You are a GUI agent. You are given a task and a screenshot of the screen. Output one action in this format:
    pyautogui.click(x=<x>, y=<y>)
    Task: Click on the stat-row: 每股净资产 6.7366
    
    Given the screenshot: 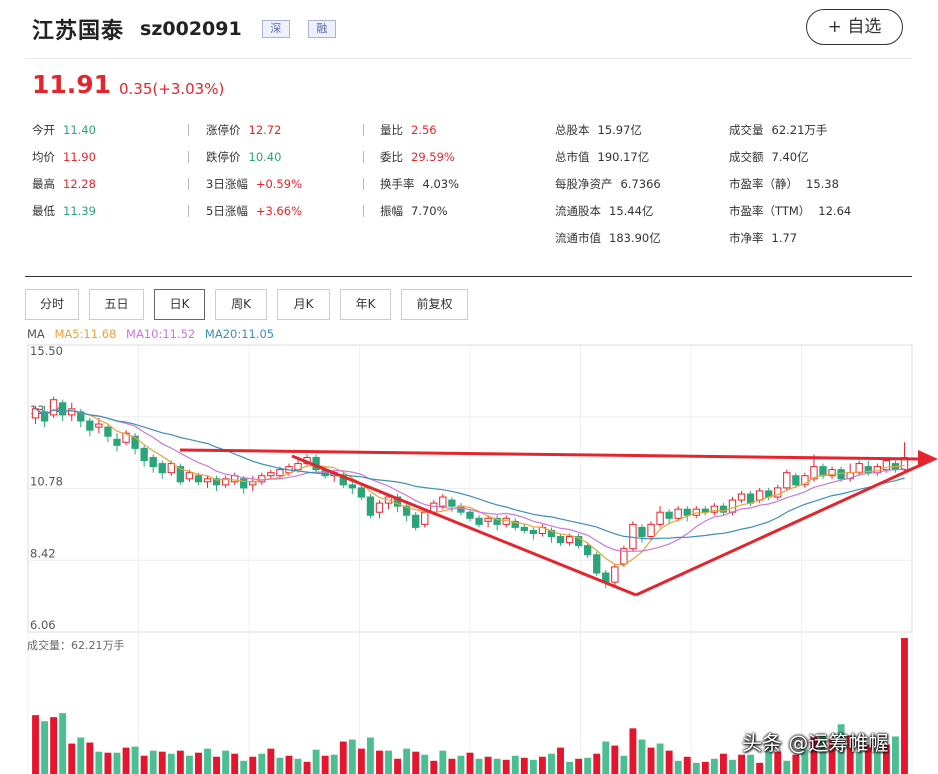 What is the action you would take?
    pyautogui.click(x=608, y=187)
    